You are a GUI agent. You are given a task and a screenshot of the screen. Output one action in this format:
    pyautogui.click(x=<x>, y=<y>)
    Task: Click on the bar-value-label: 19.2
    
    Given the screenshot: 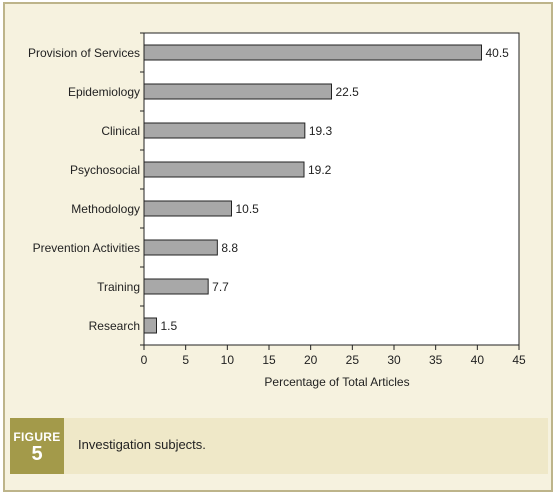 What is the action you would take?
    pyautogui.click(x=320, y=170)
    